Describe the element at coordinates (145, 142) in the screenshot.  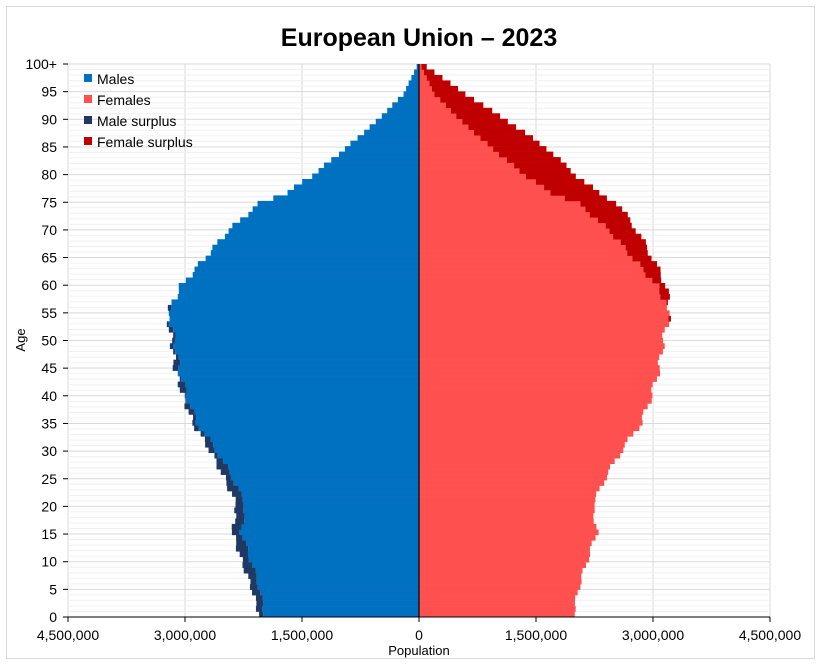
I see `legend-label-female-surplus: Female surplus` at that location.